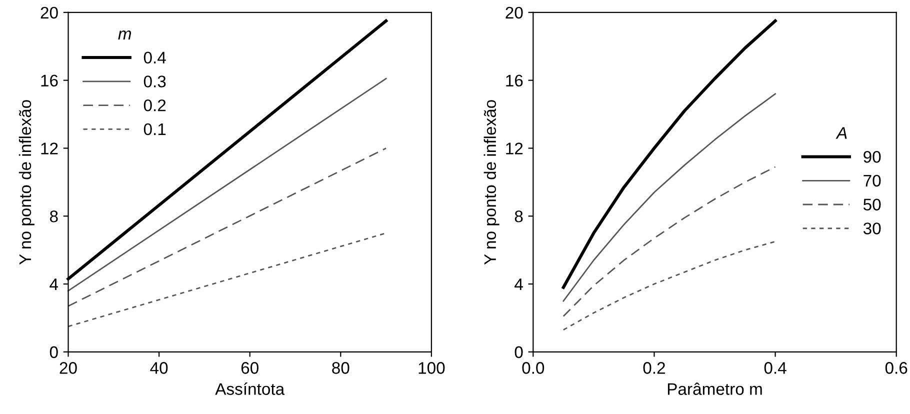 This screenshot has width=910, height=414. I want to click on legend-label: 50, so click(872, 204).